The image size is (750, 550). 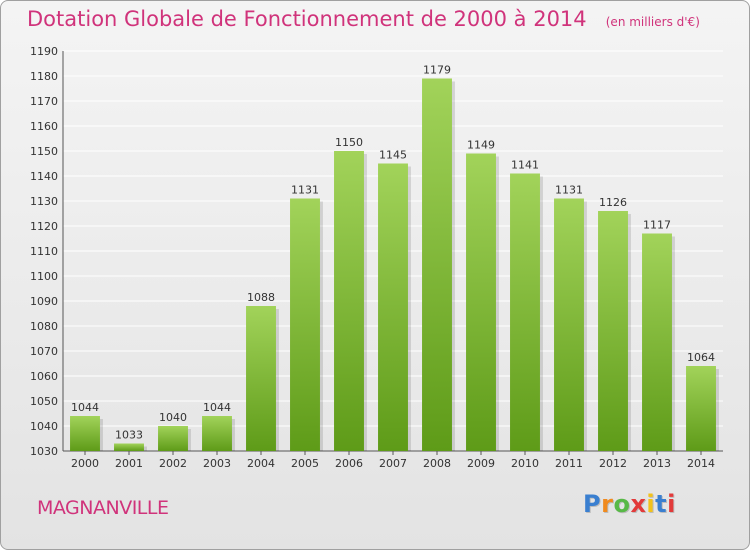 I want to click on x-tick-label: 2007, so click(x=393, y=463).